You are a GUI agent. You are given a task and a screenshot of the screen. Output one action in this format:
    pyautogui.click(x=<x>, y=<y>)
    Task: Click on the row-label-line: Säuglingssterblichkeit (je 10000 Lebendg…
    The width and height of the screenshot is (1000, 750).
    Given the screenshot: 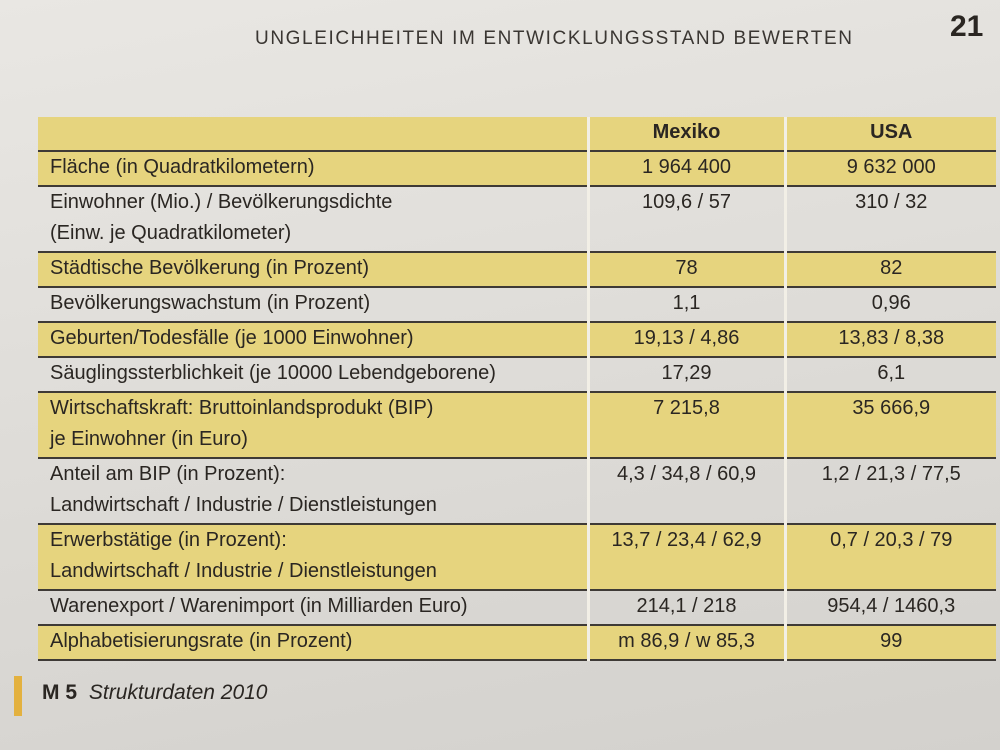 What is the action you would take?
    pyautogui.click(x=273, y=373)
    